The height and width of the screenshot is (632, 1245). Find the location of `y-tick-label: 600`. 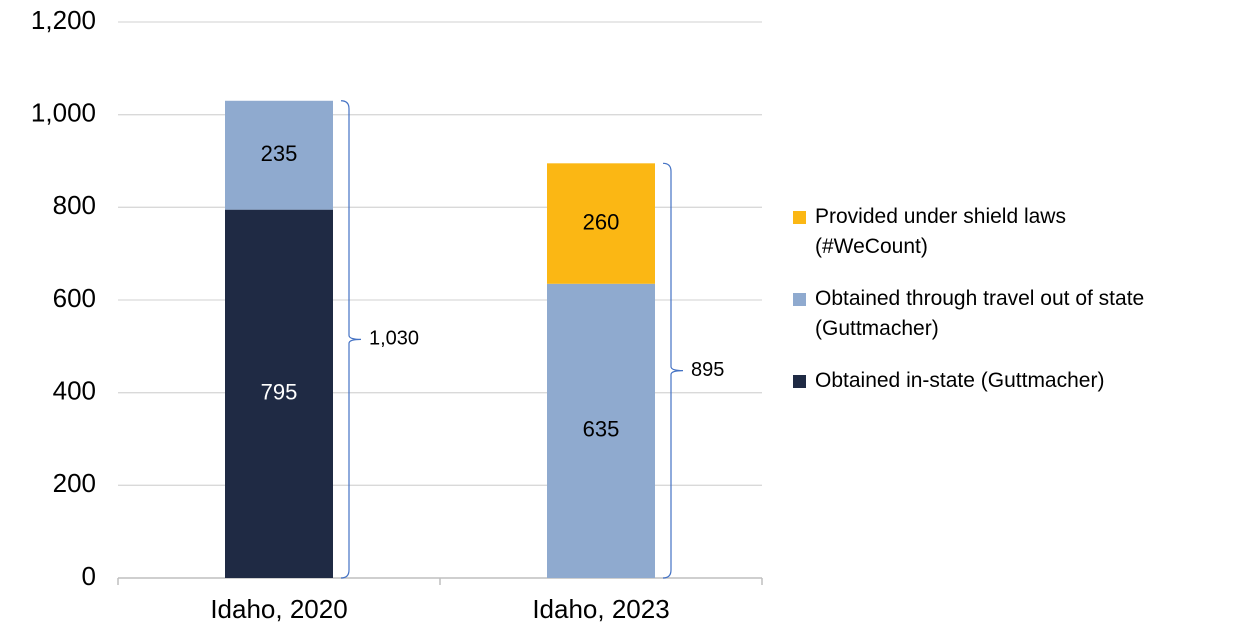

y-tick-label: 600 is located at coordinates (74, 298).